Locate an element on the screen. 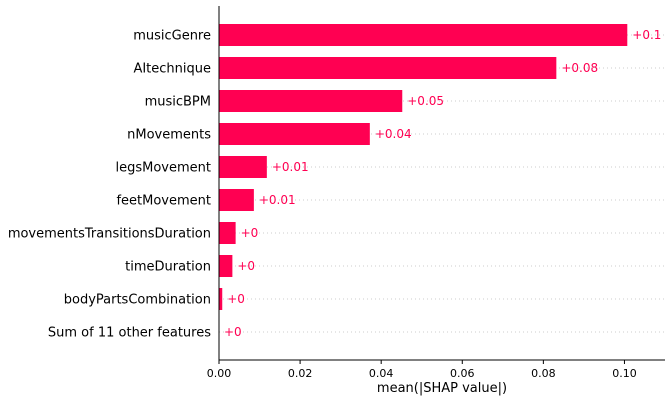 The height and width of the screenshot is (401, 672). category-label: timeDuration is located at coordinates (168, 267).